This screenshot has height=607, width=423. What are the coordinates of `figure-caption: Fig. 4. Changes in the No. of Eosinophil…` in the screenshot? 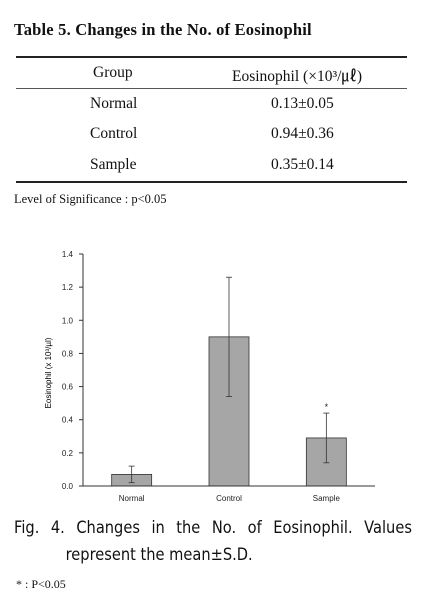 It's located at (213, 542).